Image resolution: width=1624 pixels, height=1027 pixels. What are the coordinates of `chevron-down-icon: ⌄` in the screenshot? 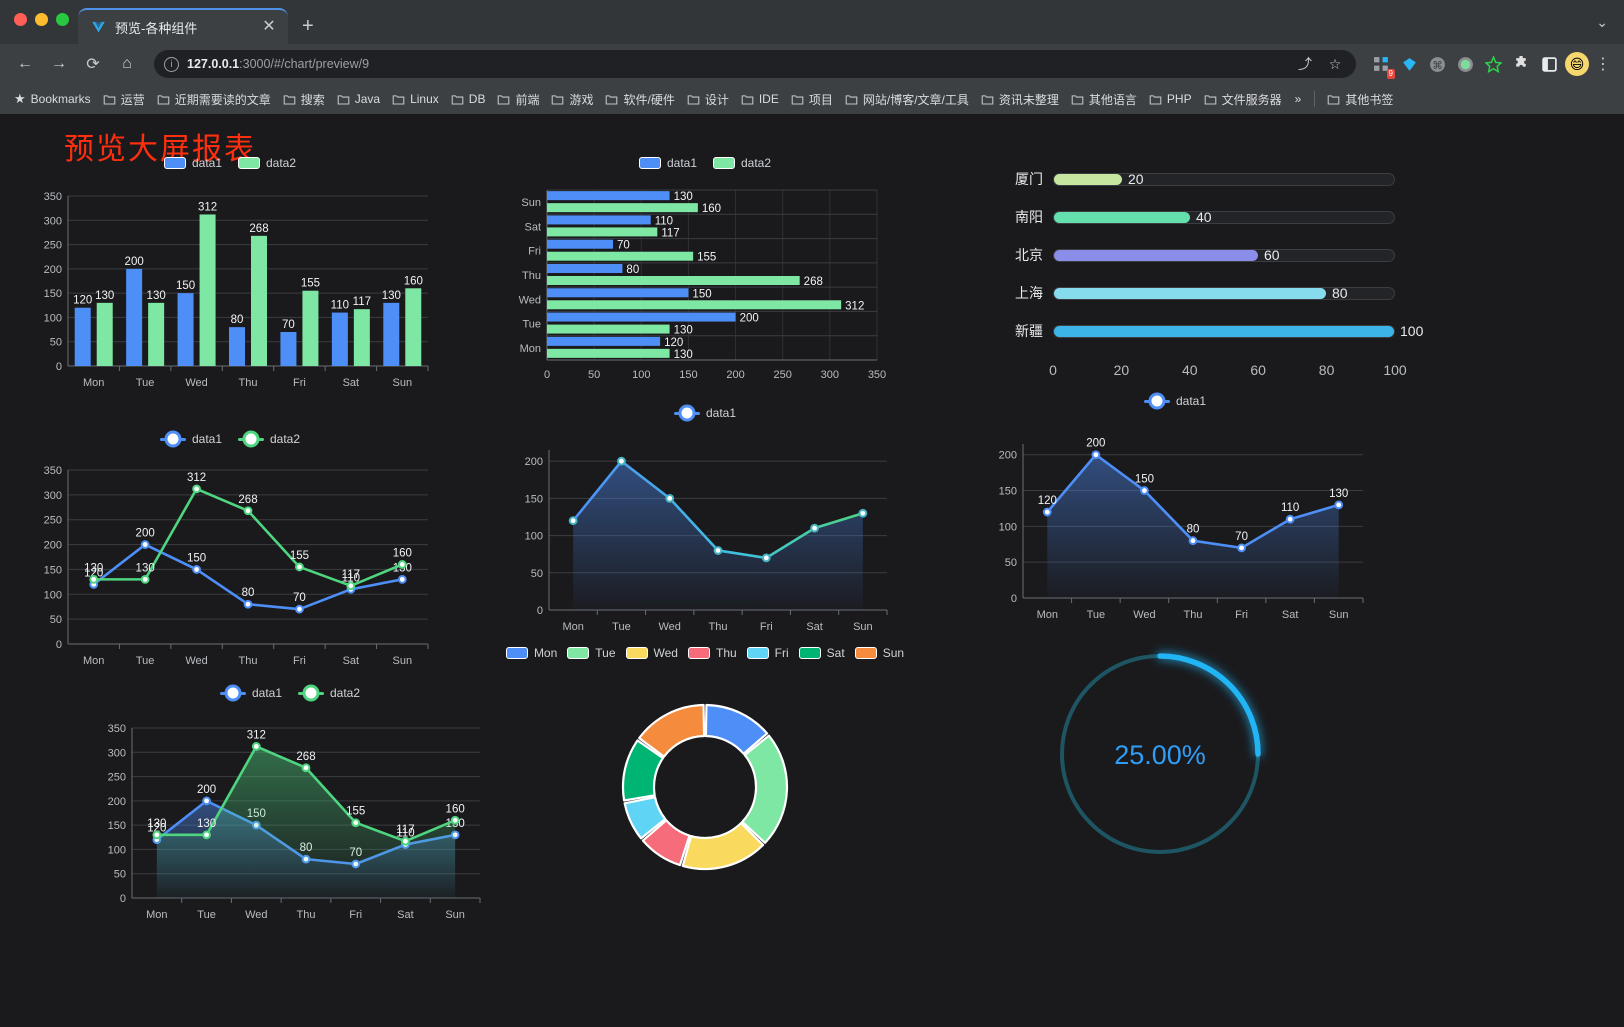 It's located at (1602, 22).